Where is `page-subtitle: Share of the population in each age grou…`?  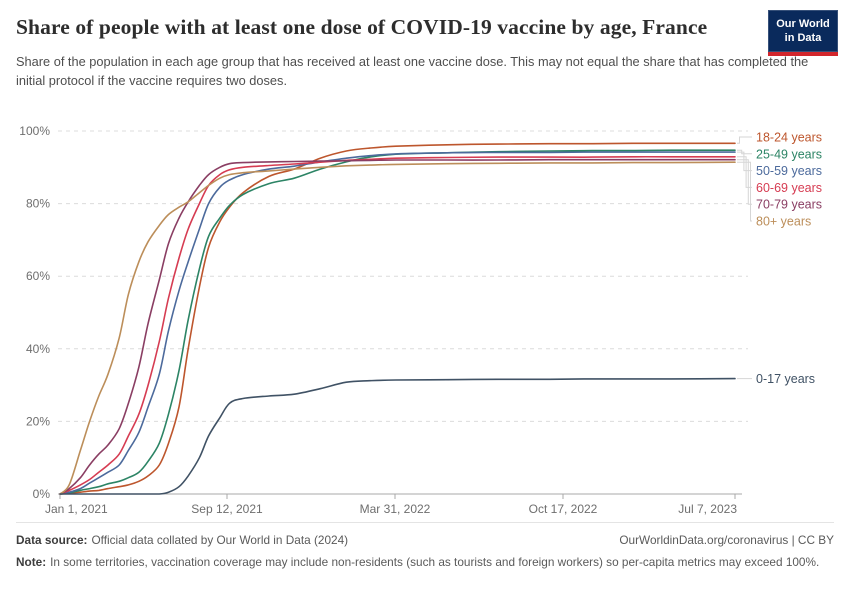 page-subtitle: Share of the population in each age grou… is located at coordinates (412, 71).